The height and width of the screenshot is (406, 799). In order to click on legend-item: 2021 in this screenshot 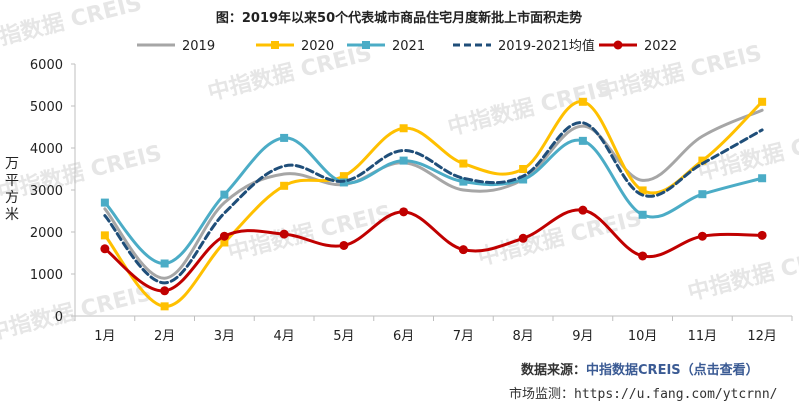, I will do `click(386, 46)`.